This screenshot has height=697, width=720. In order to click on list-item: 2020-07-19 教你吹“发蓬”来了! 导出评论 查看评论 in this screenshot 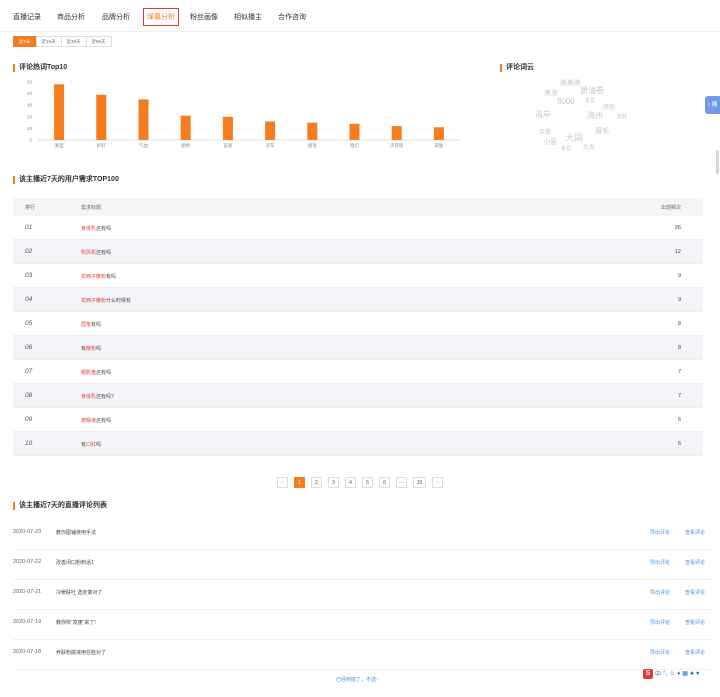, I will do `click(363, 625)`.